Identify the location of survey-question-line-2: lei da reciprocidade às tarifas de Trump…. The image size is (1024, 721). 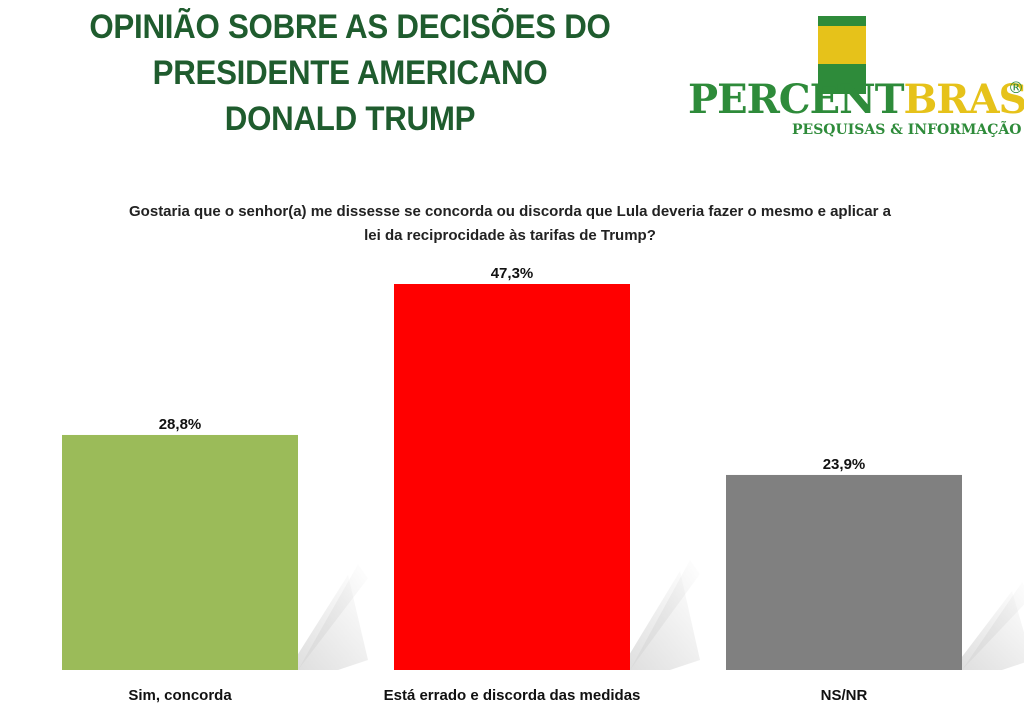
(510, 235).